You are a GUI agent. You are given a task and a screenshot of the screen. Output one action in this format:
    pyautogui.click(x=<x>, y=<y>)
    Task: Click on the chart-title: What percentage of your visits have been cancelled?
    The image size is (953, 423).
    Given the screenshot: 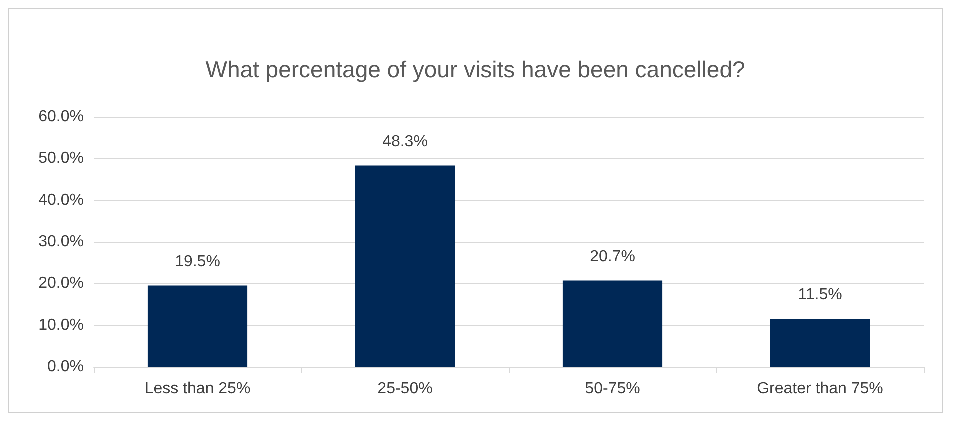 What is the action you would take?
    pyautogui.click(x=476, y=69)
    